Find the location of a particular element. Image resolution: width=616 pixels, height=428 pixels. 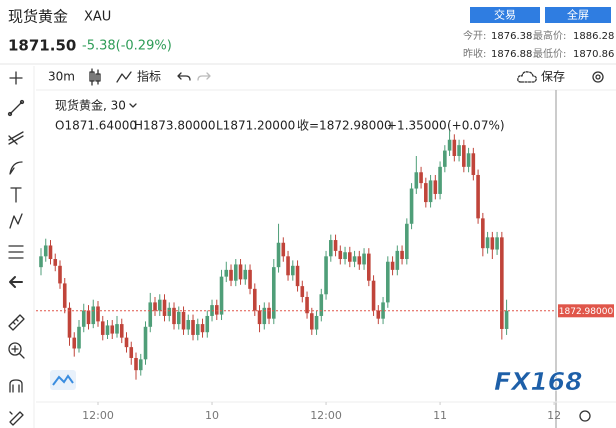

legend-low: L1871.20000 is located at coordinates (255, 126).